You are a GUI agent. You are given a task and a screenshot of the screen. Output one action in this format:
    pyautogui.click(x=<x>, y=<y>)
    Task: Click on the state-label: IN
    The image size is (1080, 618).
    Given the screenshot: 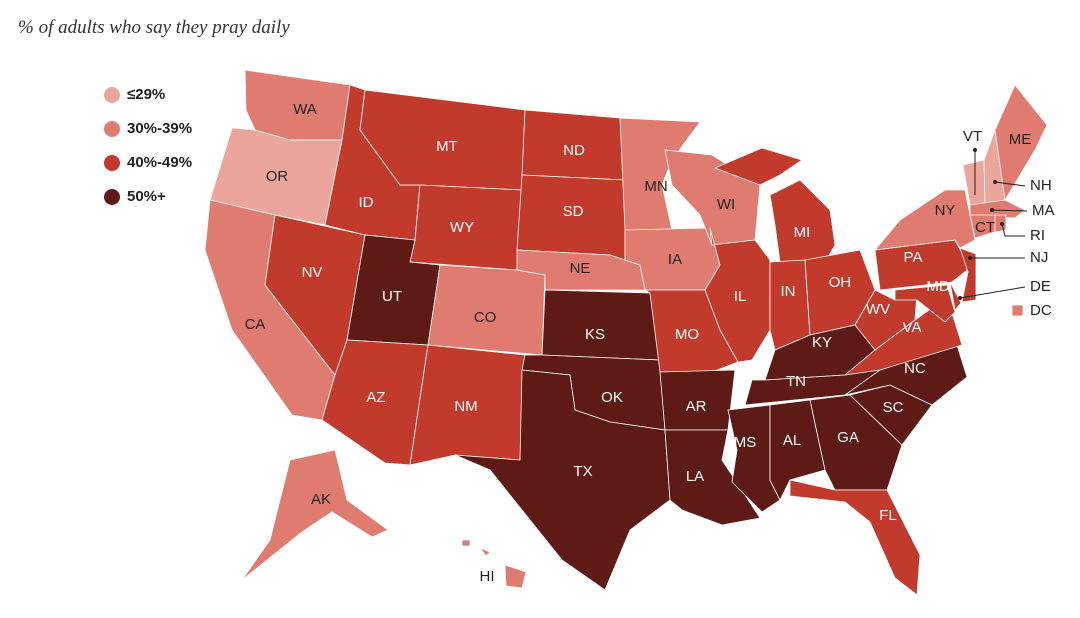 What is the action you would take?
    pyautogui.click(x=788, y=291)
    